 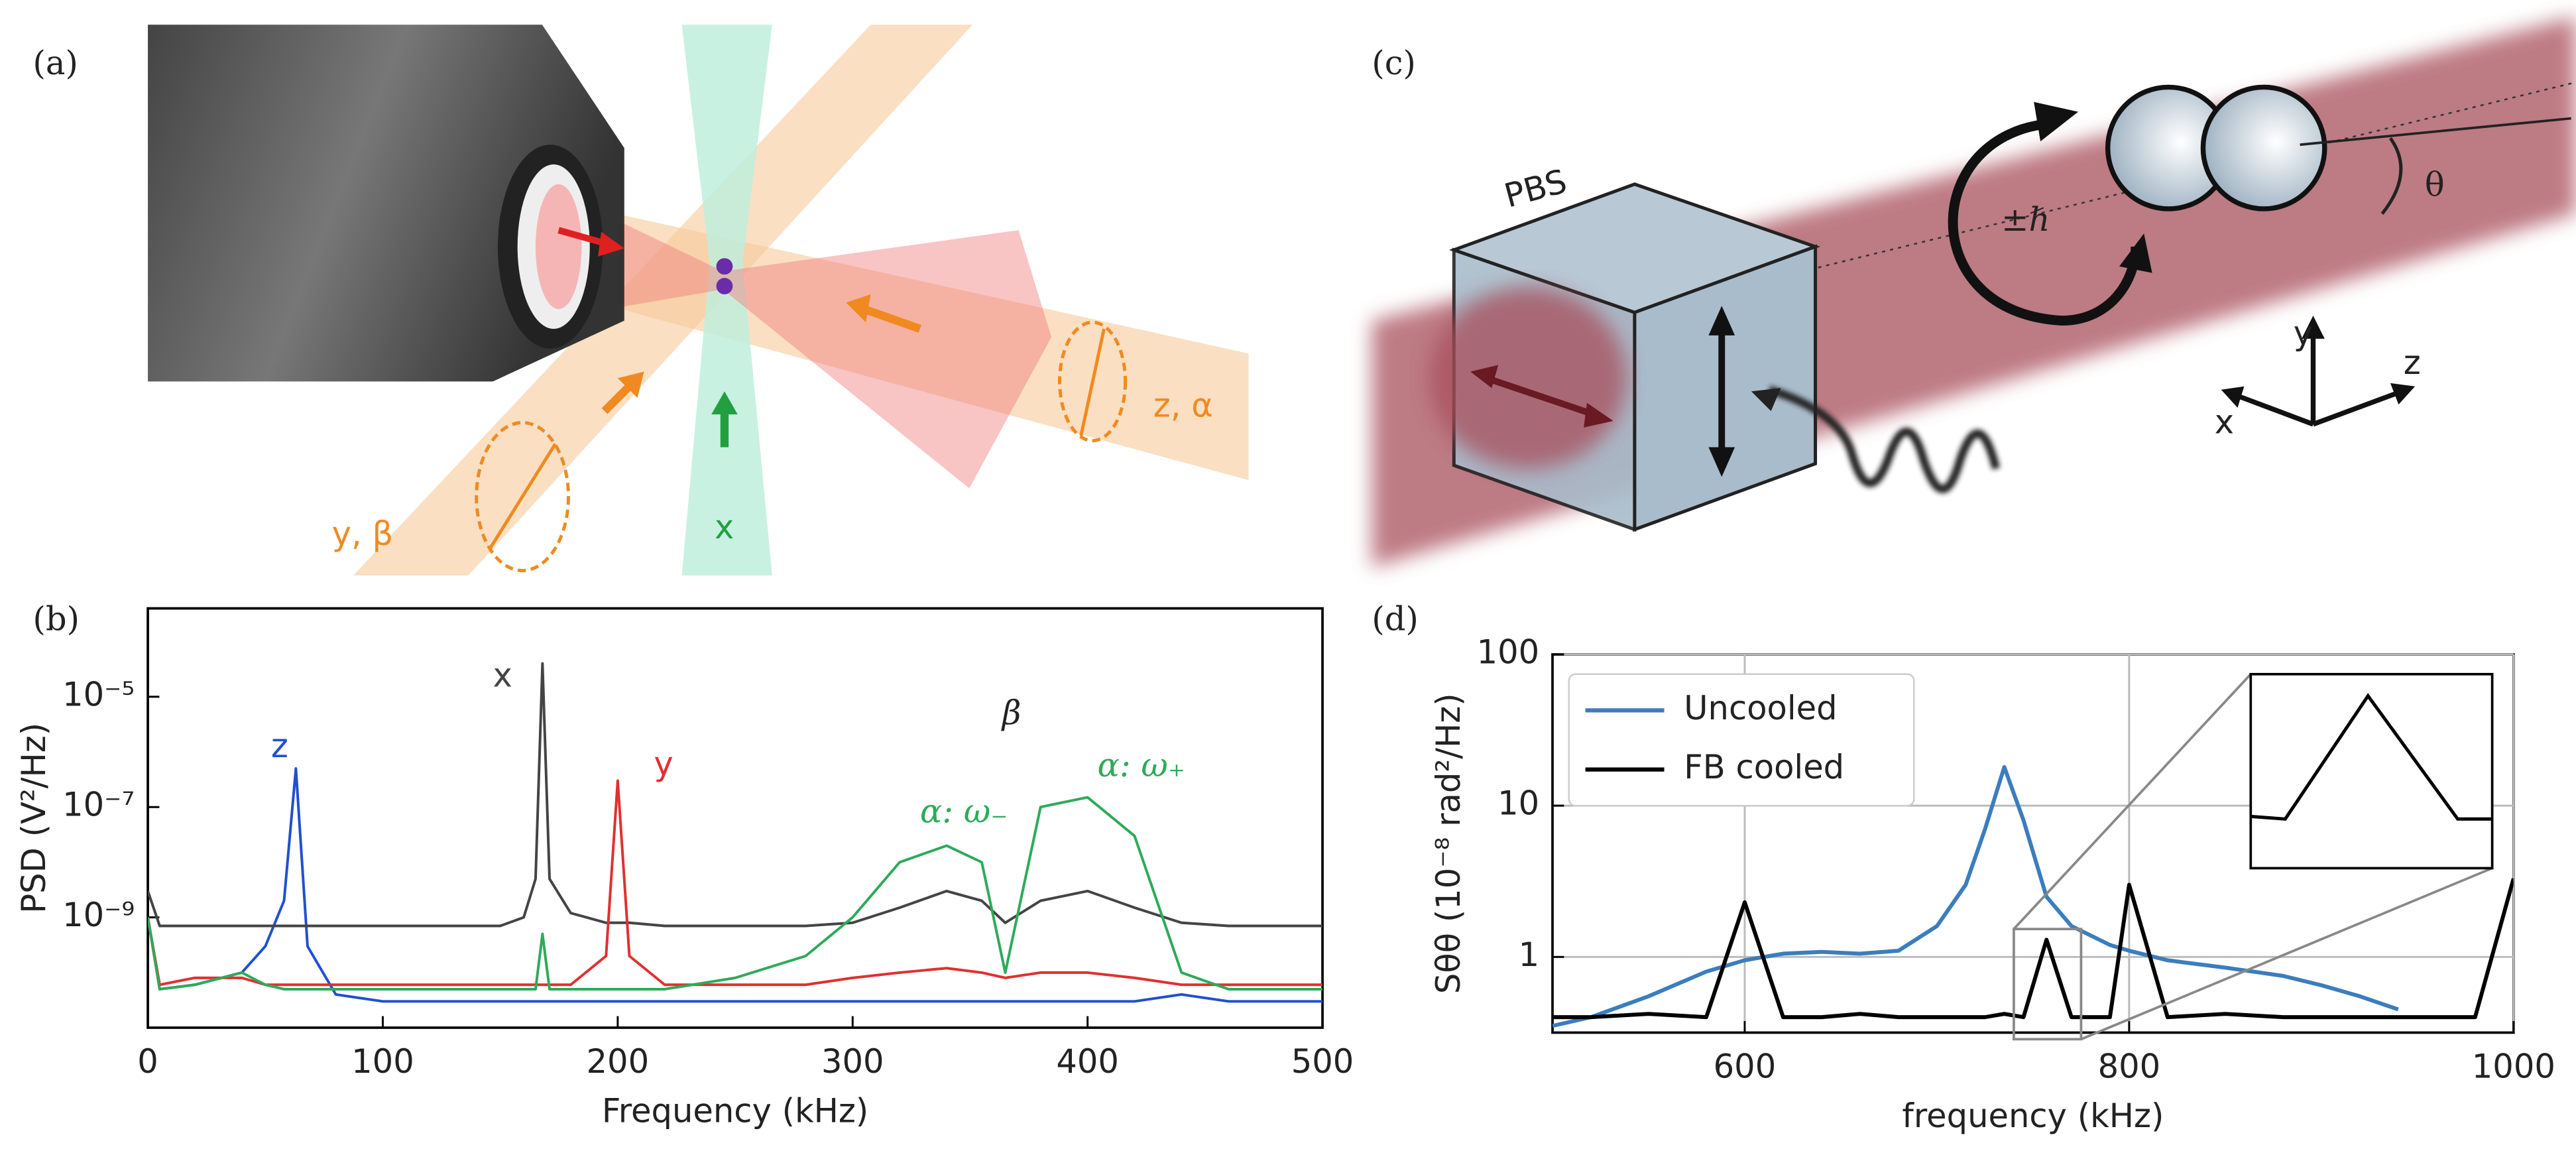 I want to click on axis-label: x, so click(x=2224, y=421).